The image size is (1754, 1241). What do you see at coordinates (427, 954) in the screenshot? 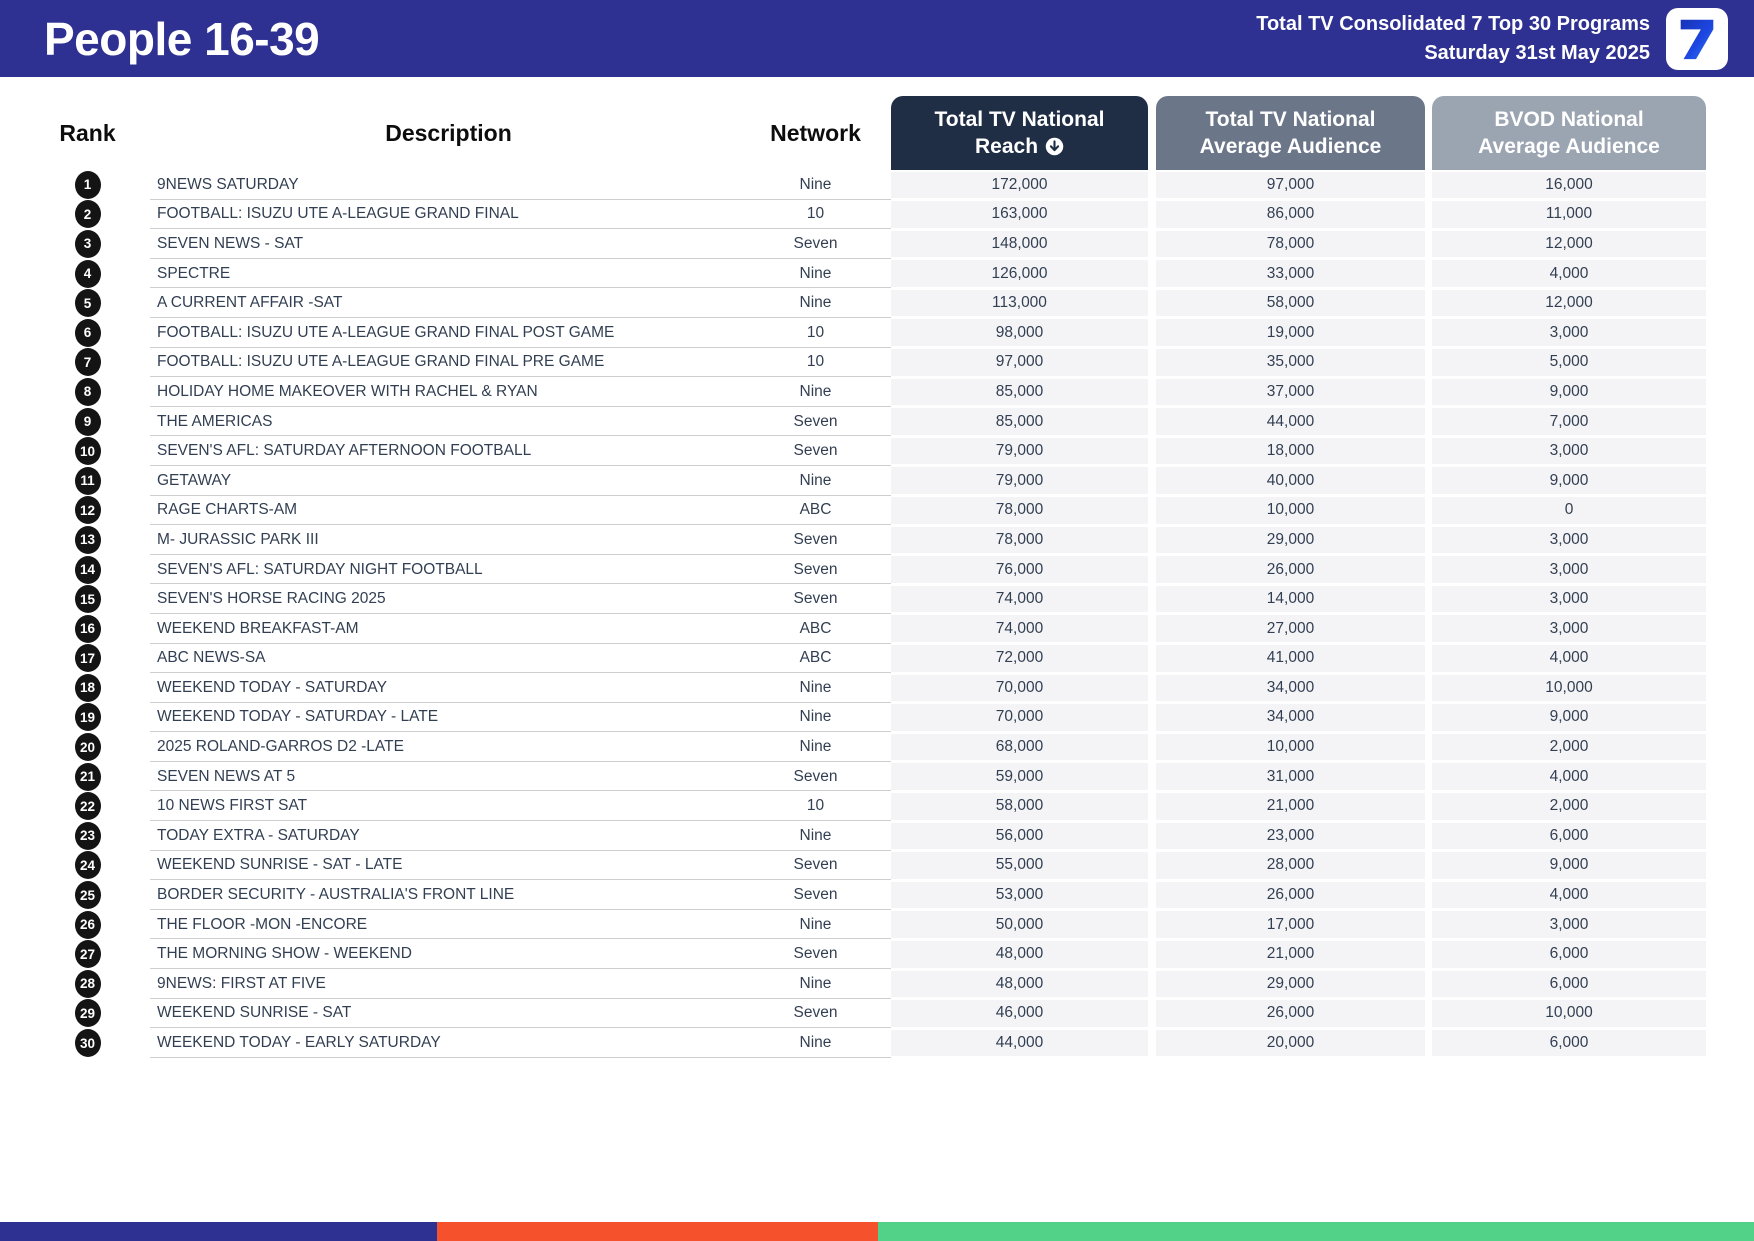
I see `row-description: THE MORNING SHOW - WEEKEND` at bounding box center [427, 954].